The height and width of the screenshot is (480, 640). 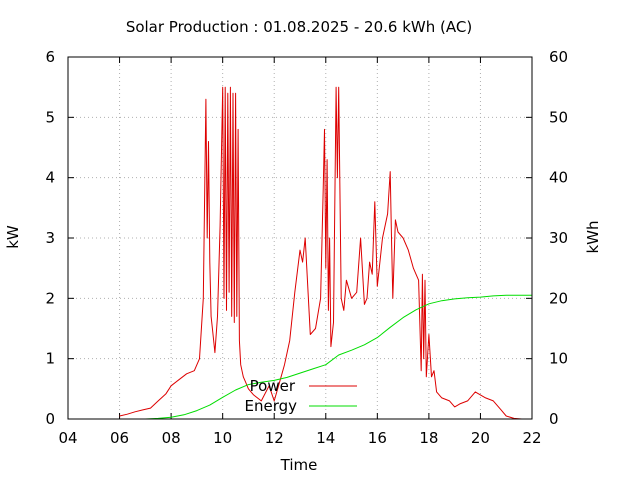 I want to click on y-tick-label: 5, so click(x=50, y=117).